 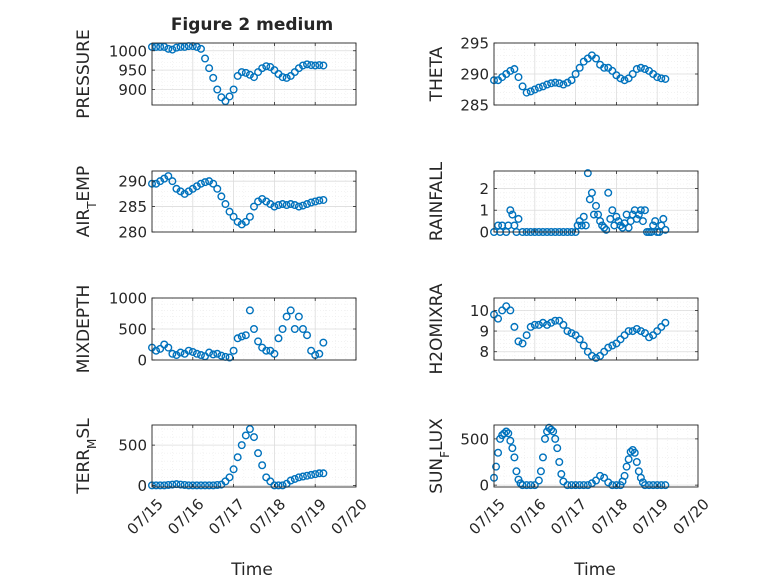 What do you see at coordinates (563, 329) in the screenshot?
I see `subplot-h2omixra: 10 9 8 H2OMIXRA` at bounding box center [563, 329].